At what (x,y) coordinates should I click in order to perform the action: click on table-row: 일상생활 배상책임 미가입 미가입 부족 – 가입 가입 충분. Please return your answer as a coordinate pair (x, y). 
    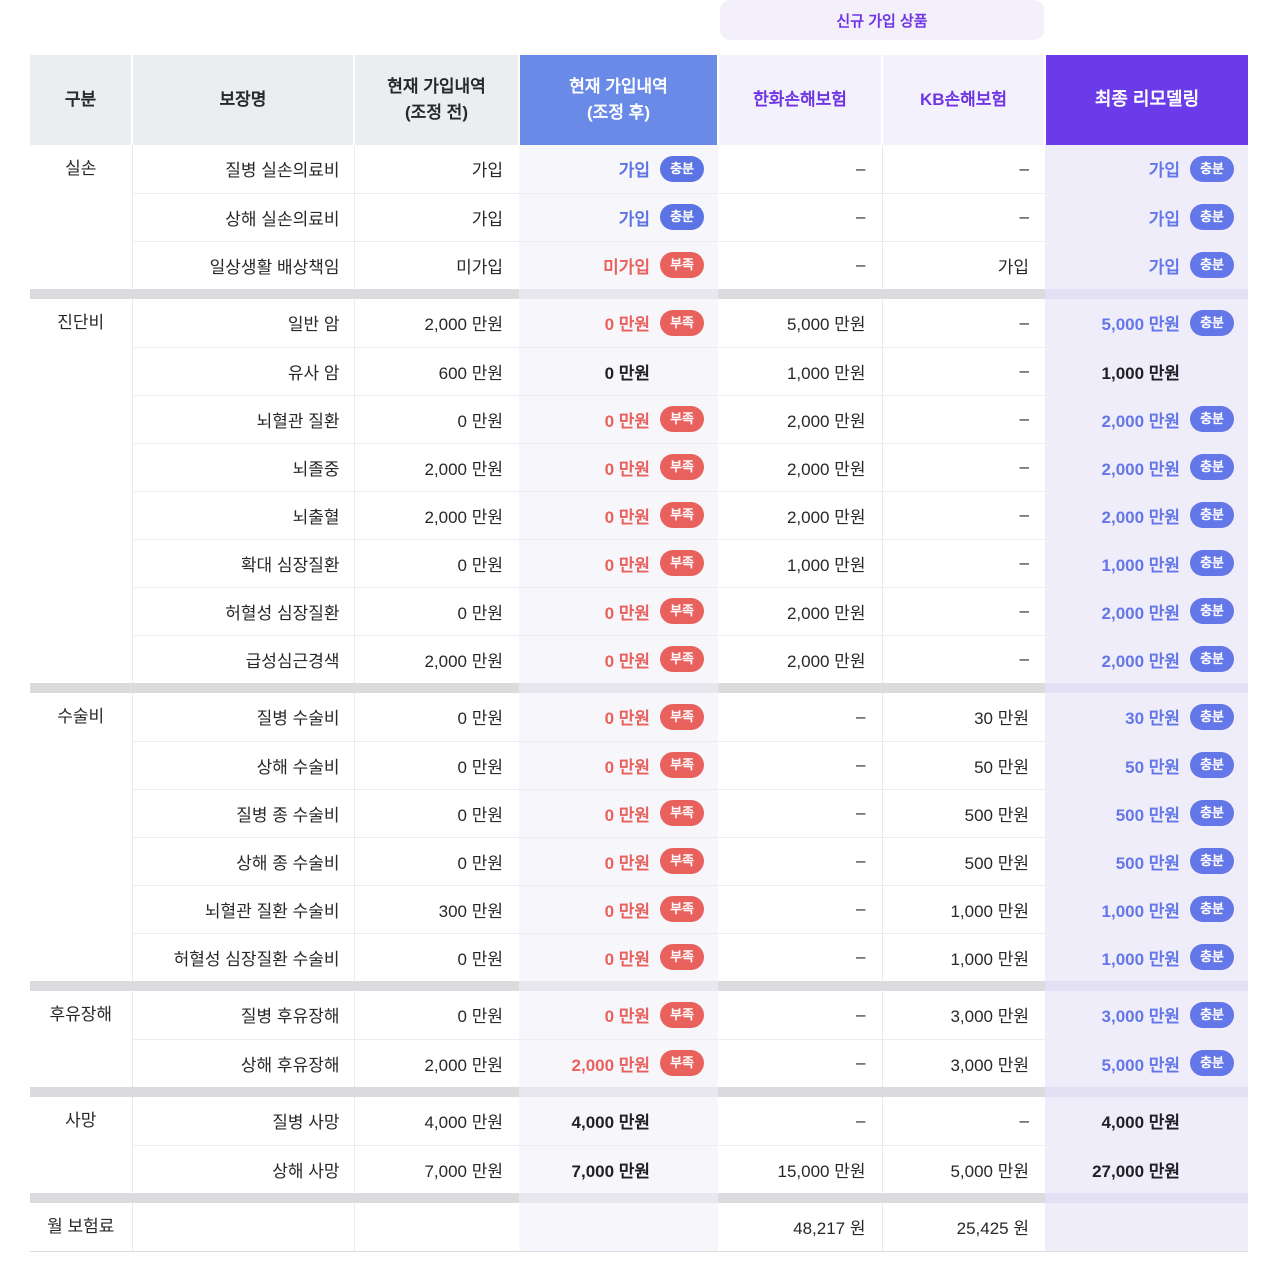
    Looking at the image, I should click on (639, 264).